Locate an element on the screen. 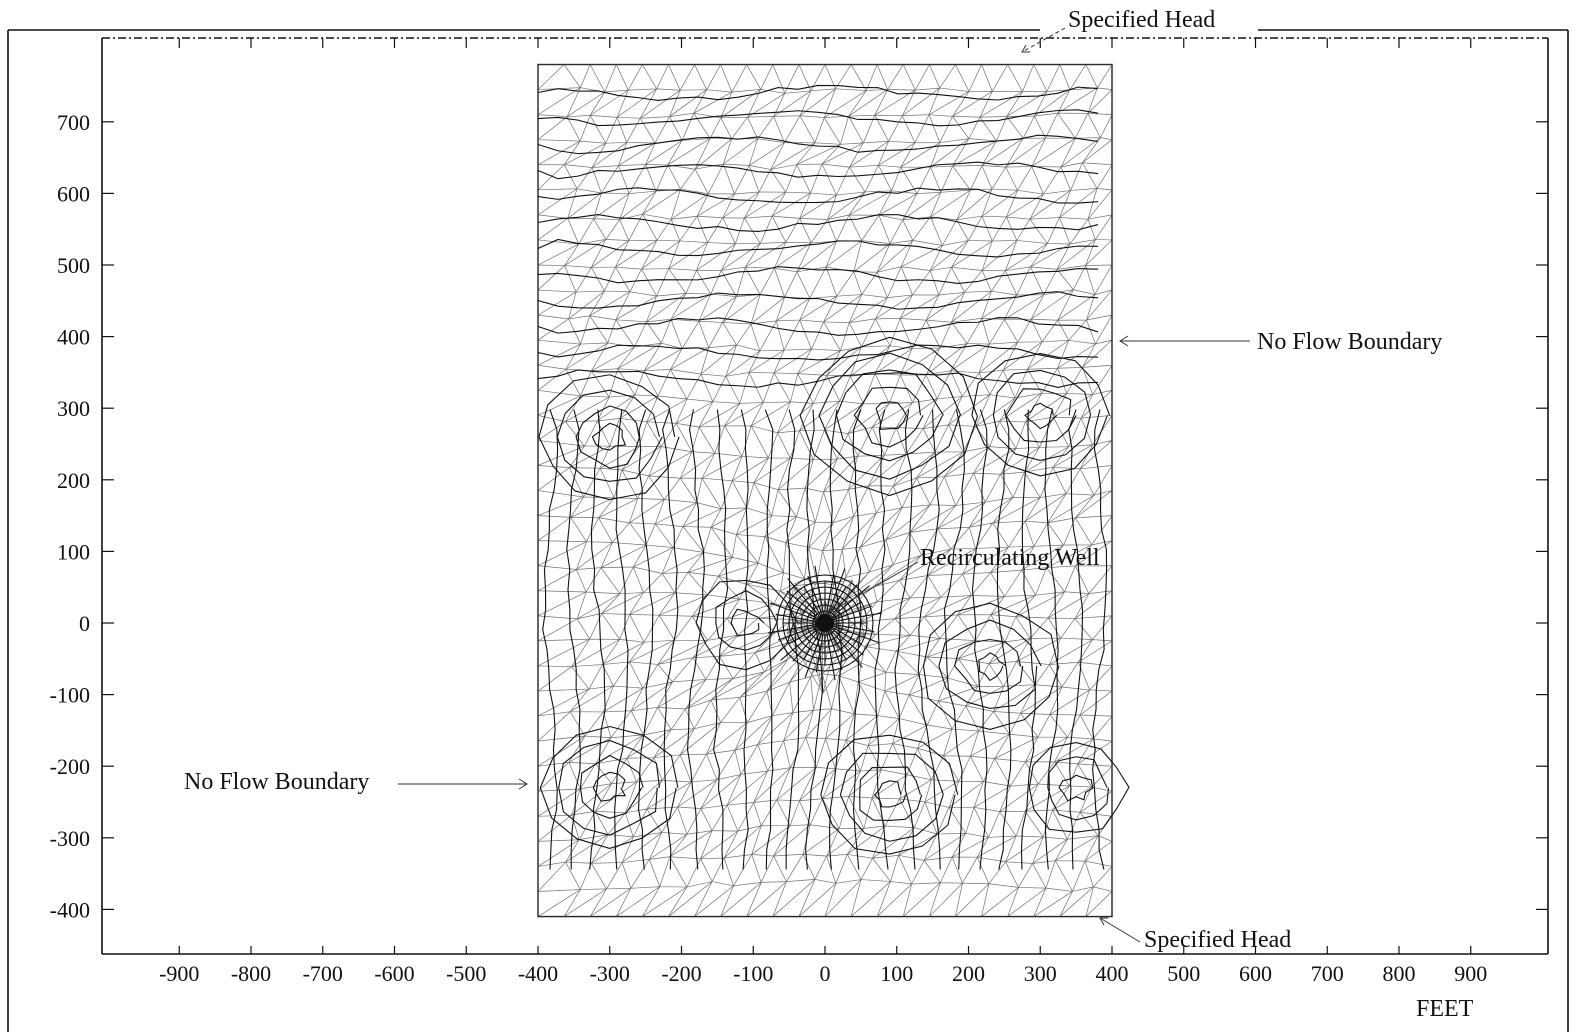 This screenshot has height=1032, width=1585. y-tick-label: -300 is located at coordinates (70, 838).